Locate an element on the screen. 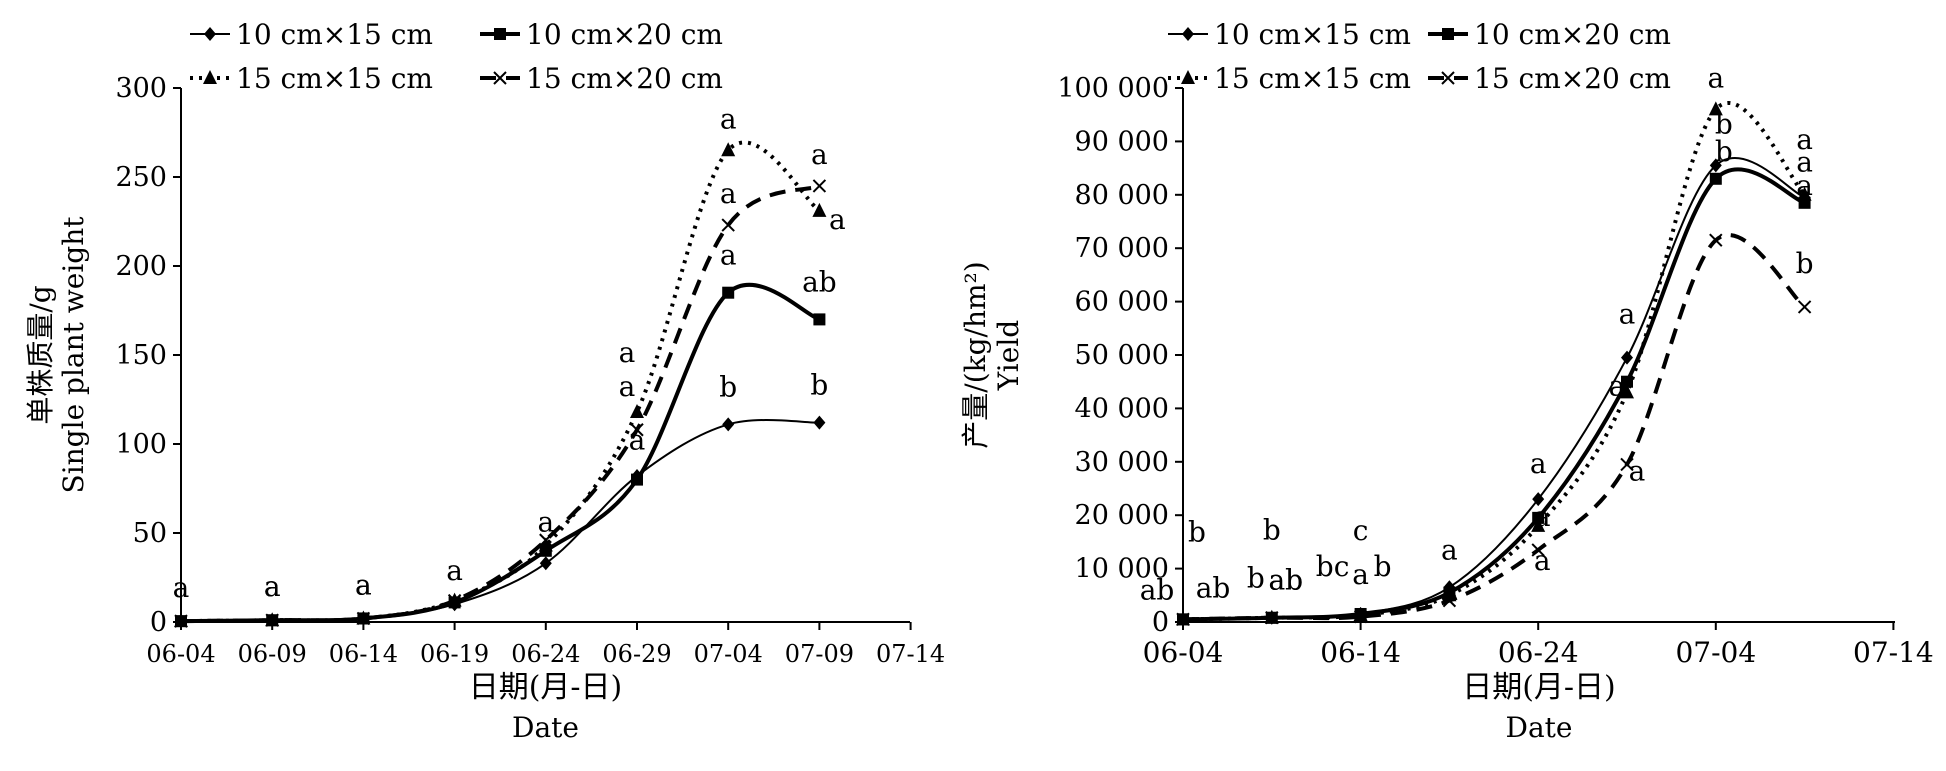 Image resolution: width=1946 pixels, height=771 pixels. y-tick-label: 300 is located at coordinates (141, 88).